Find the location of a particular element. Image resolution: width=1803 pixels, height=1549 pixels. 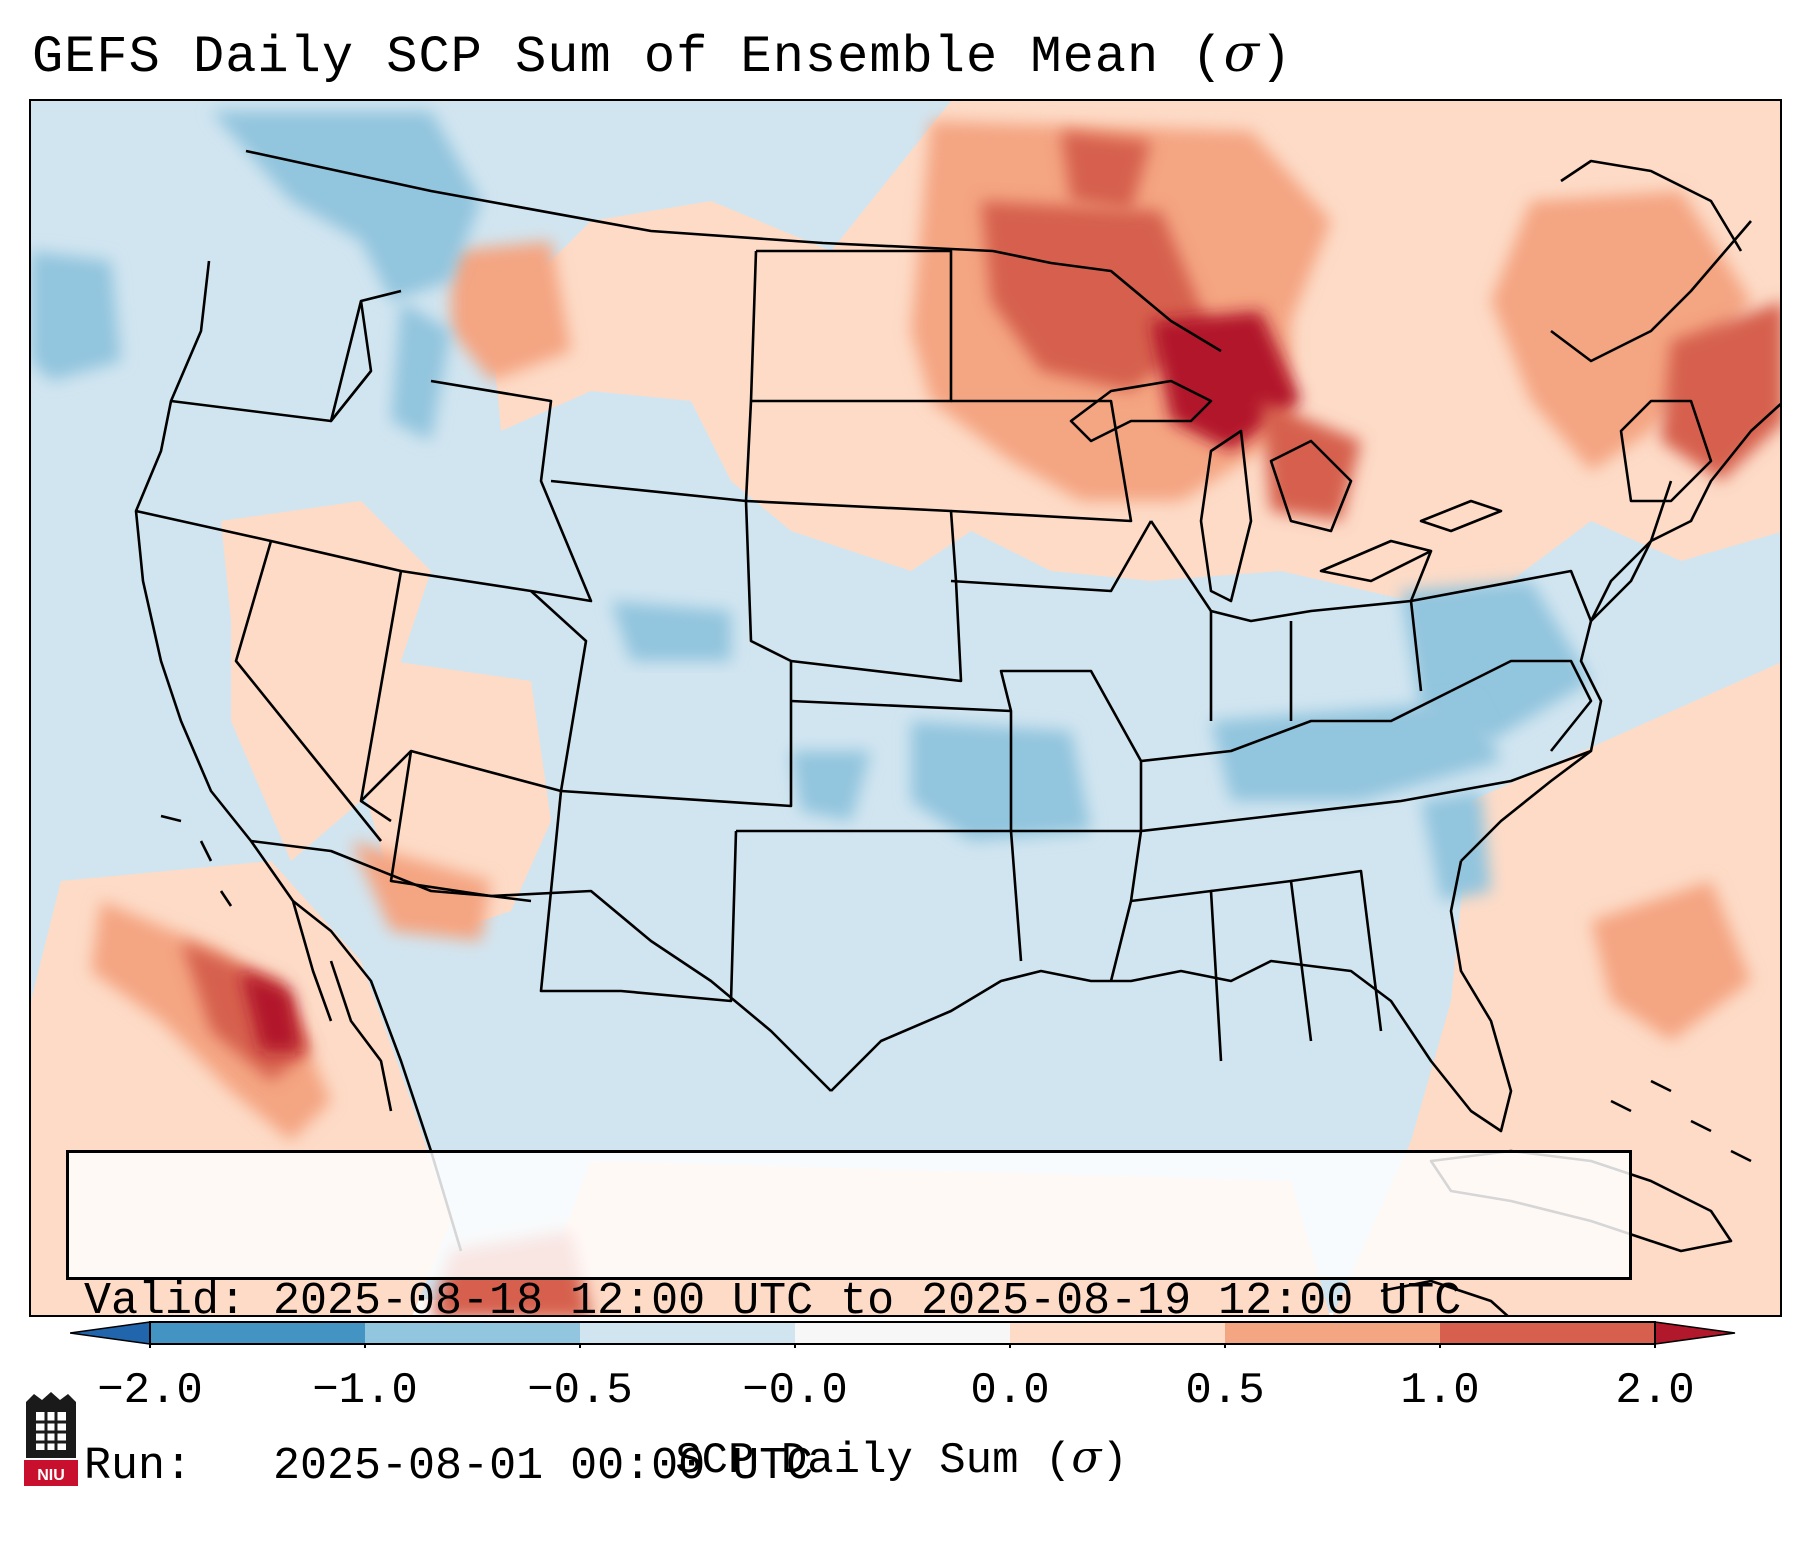

colorbar-tick-label: 2.0 is located at coordinates (1655, 1391).